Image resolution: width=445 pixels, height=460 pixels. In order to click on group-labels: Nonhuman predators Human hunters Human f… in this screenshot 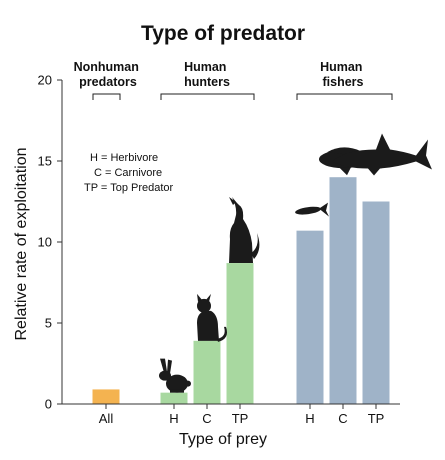, I will do `click(220, 74)`.